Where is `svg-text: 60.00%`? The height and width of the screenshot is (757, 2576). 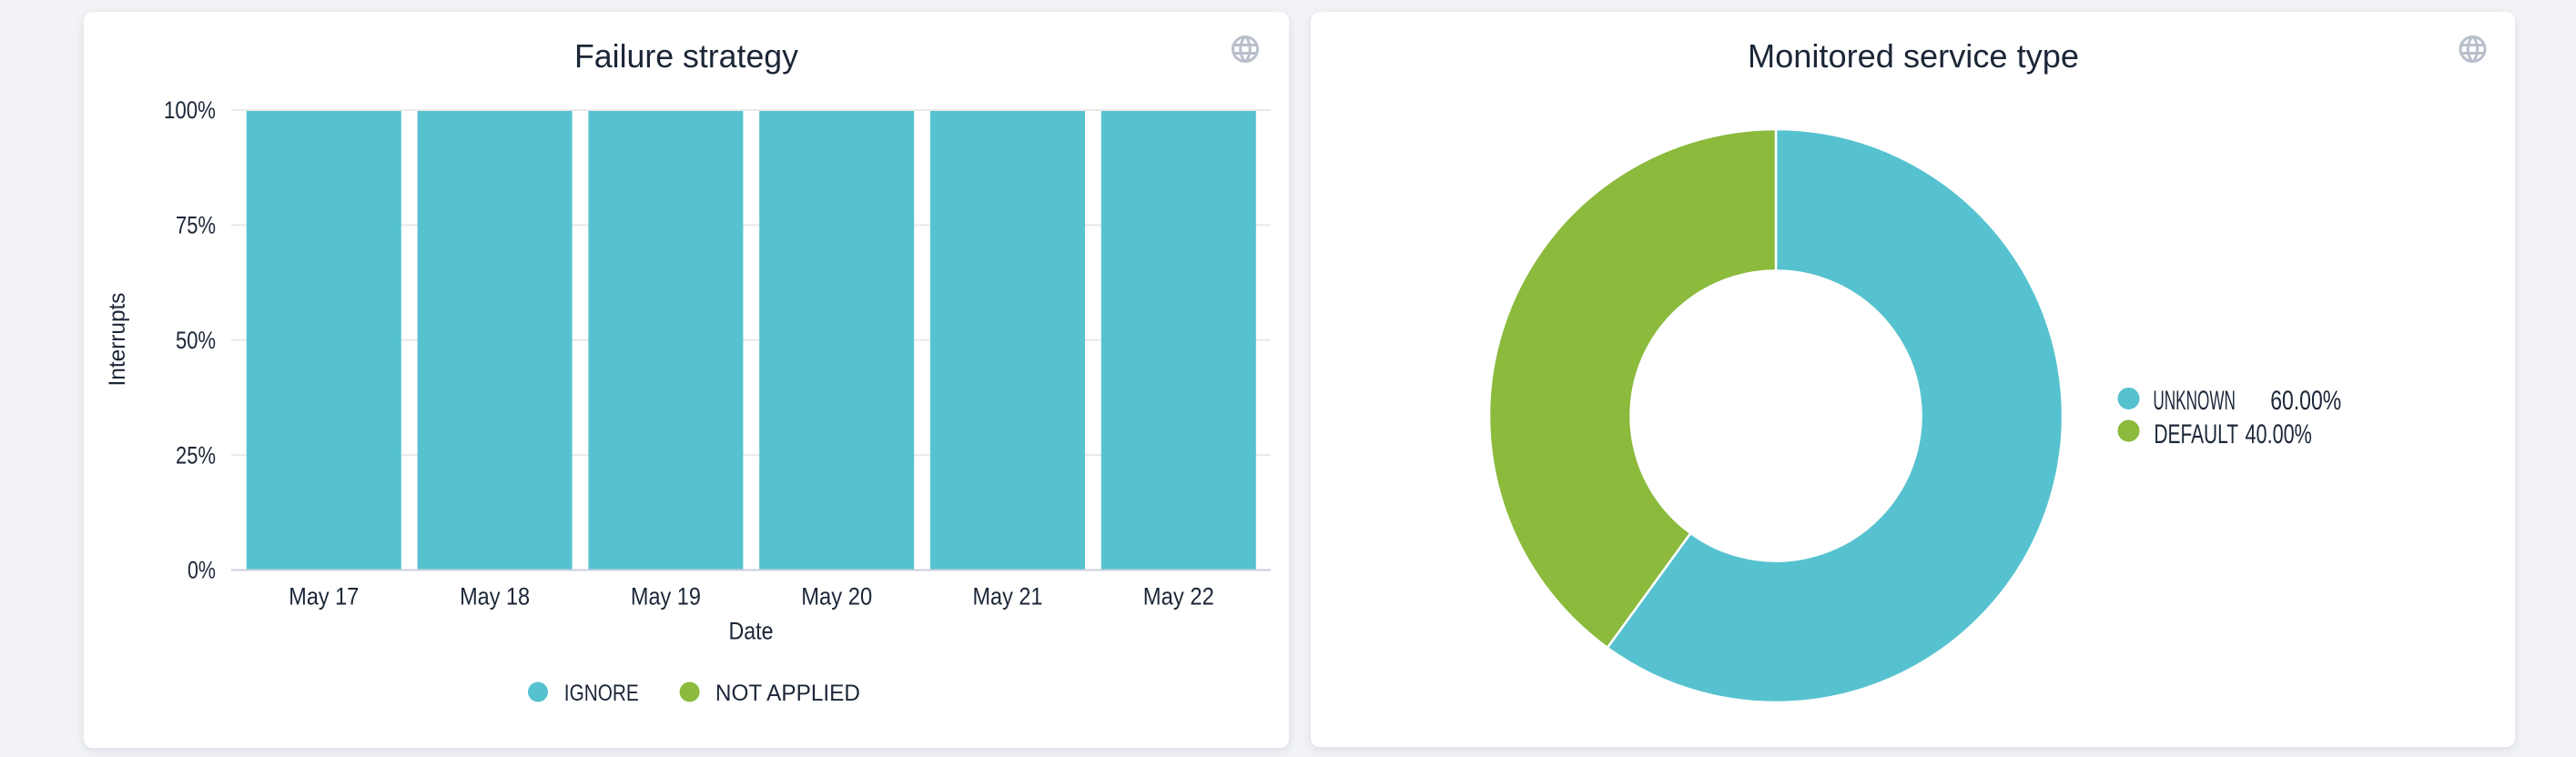 svg-text: 60.00% is located at coordinates (2305, 401).